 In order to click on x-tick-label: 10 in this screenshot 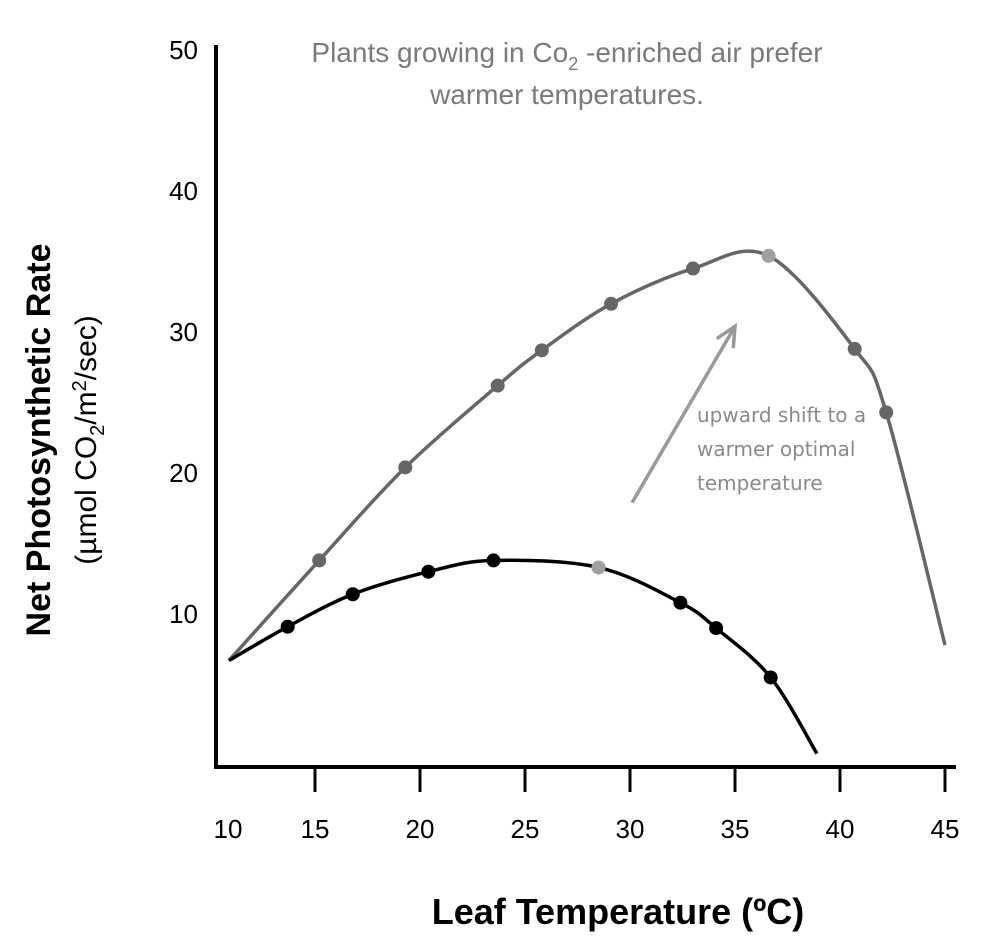, I will do `click(228, 829)`.